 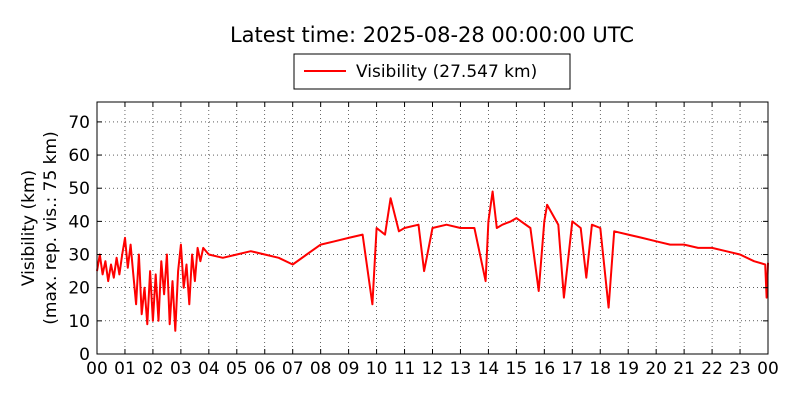 What do you see at coordinates (79, 222) in the screenshot?
I see `y-tick-label: 40` at bounding box center [79, 222].